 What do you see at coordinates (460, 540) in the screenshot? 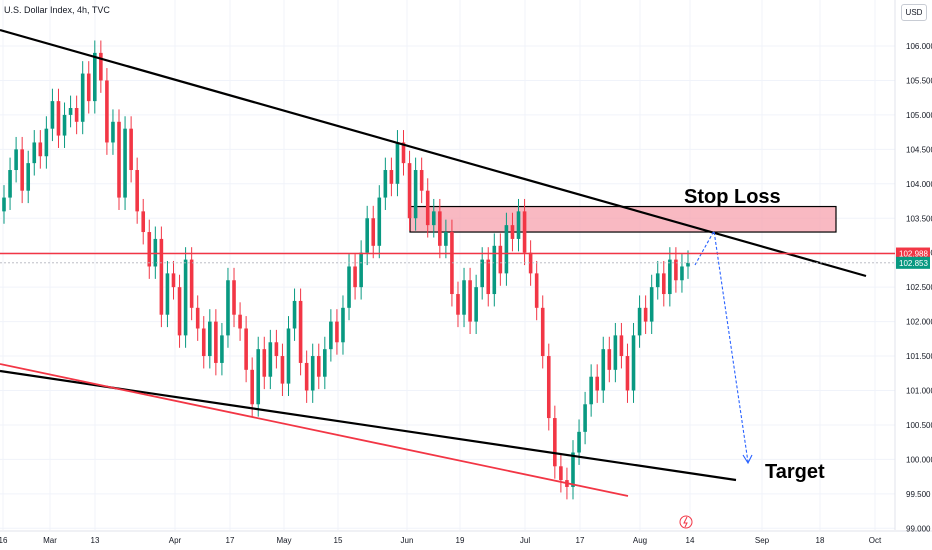
I see `x-tick-label: 19` at bounding box center [460, 540].